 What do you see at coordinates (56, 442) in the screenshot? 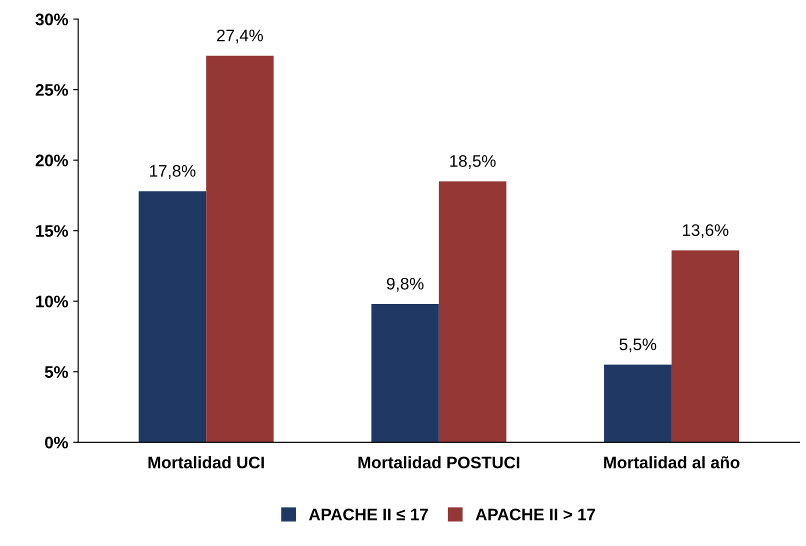
I see `y-tick-label: 0%` at bounding box center [56, 442].